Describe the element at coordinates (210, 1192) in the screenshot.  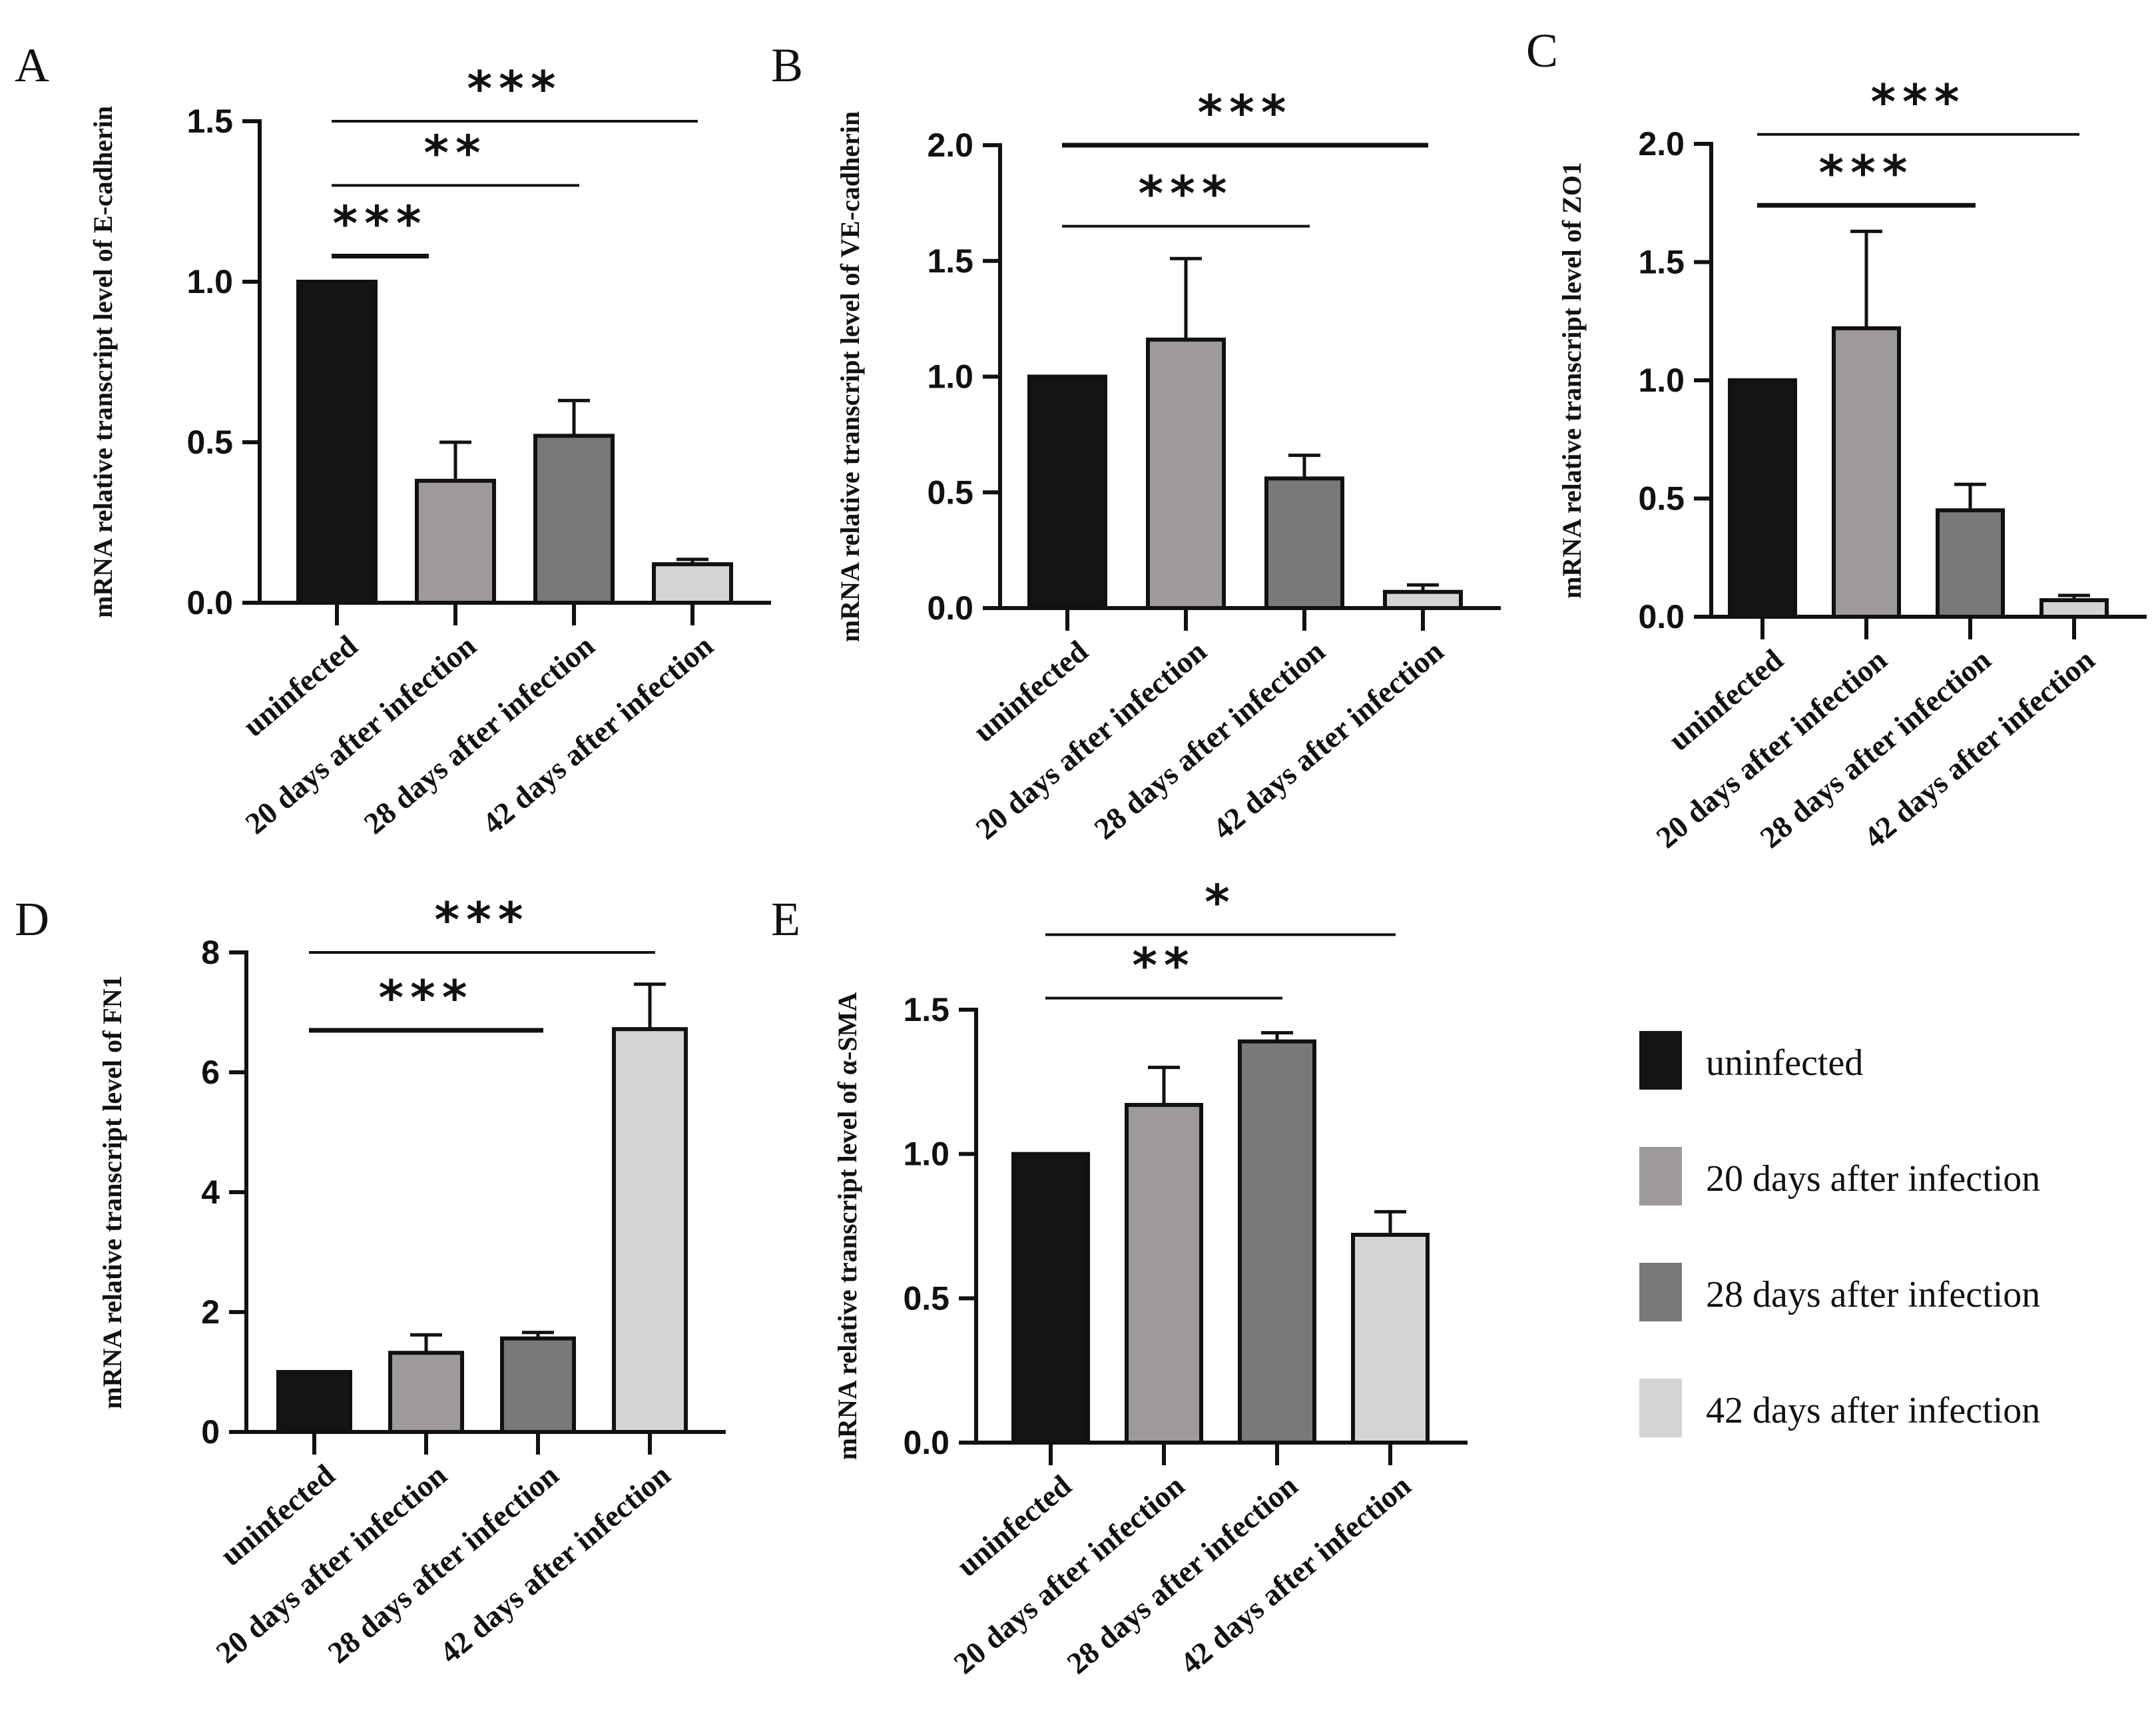
I see `y-tick-label: 4` at that location.